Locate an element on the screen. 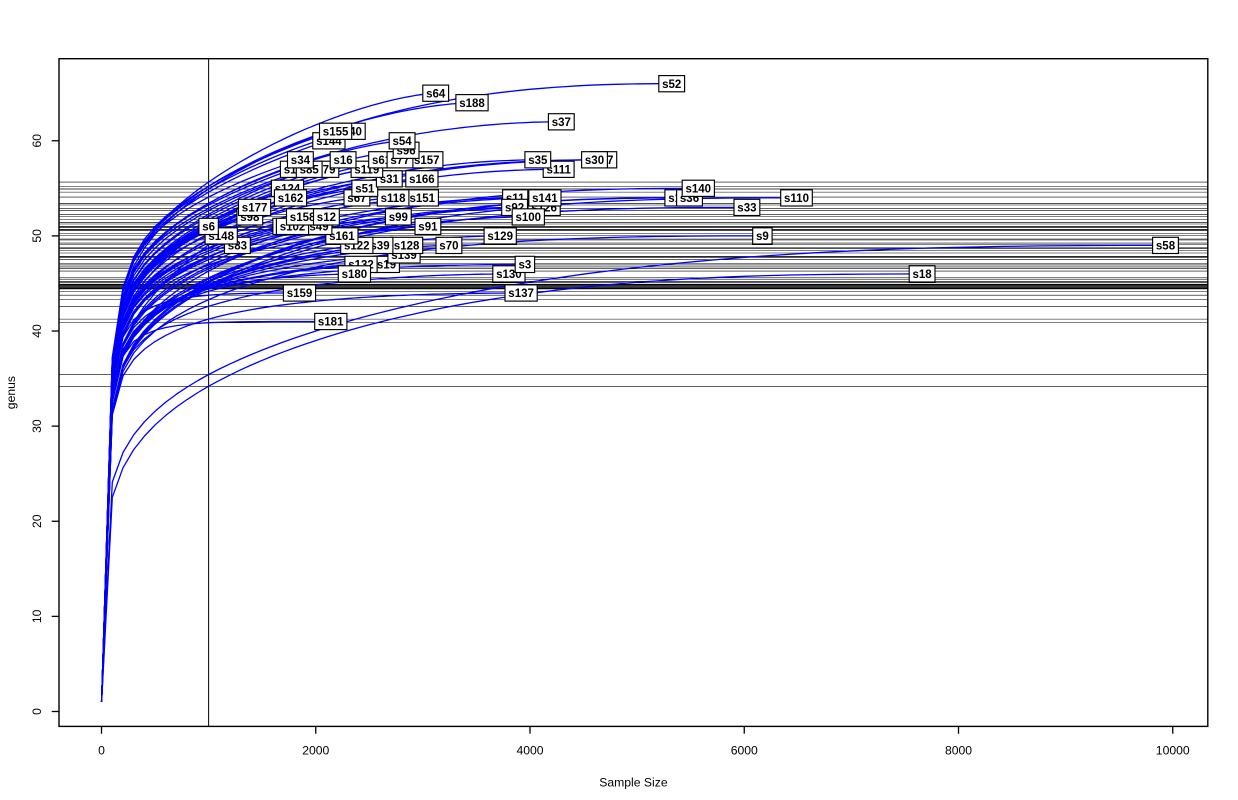 Image resolution: width=1238 pixels, height=800 pixels. svg-text: s99 is located at coordinates (398, 218).